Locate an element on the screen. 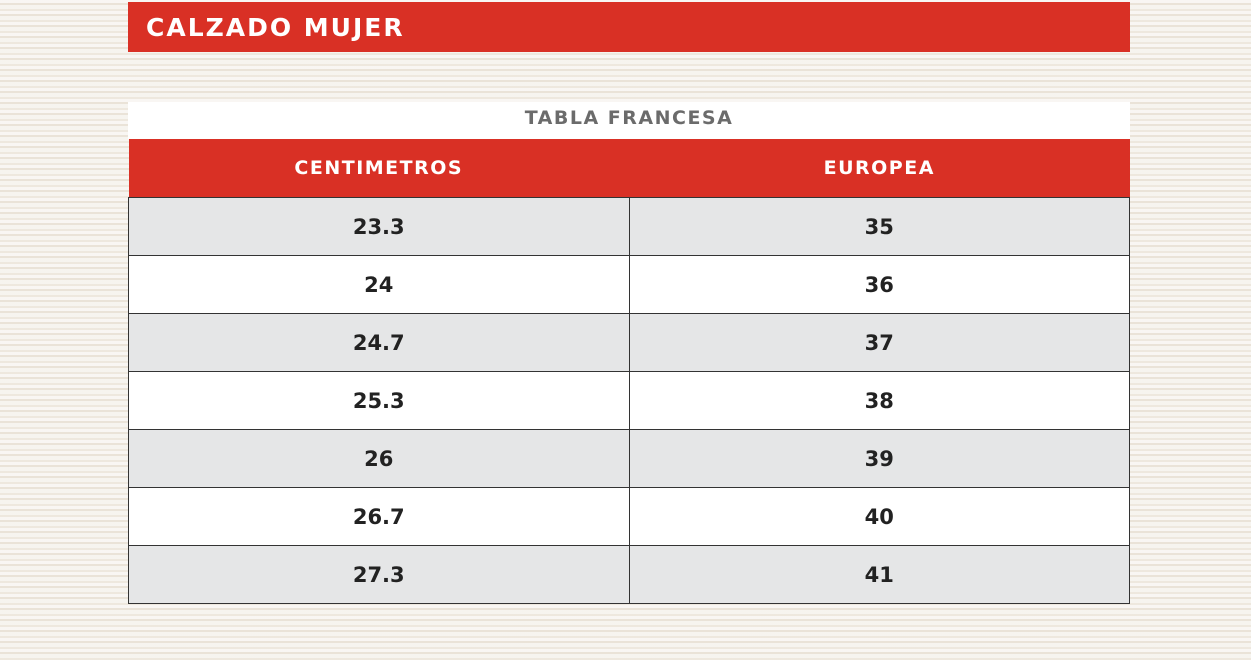 The width and height of the screenshot is (1251, 660). table-row: 23.3 35 is located at coordinates (629, 226).